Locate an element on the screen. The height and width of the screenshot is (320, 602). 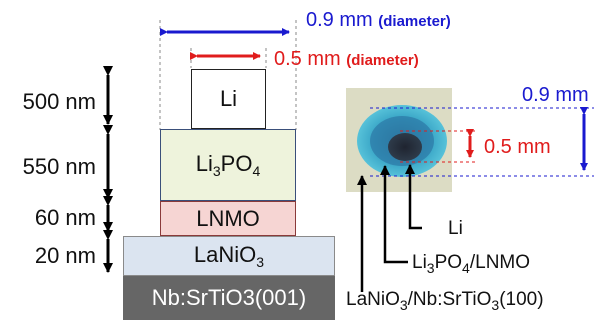
electrode-photo-core is located at coordinates (405, 147).